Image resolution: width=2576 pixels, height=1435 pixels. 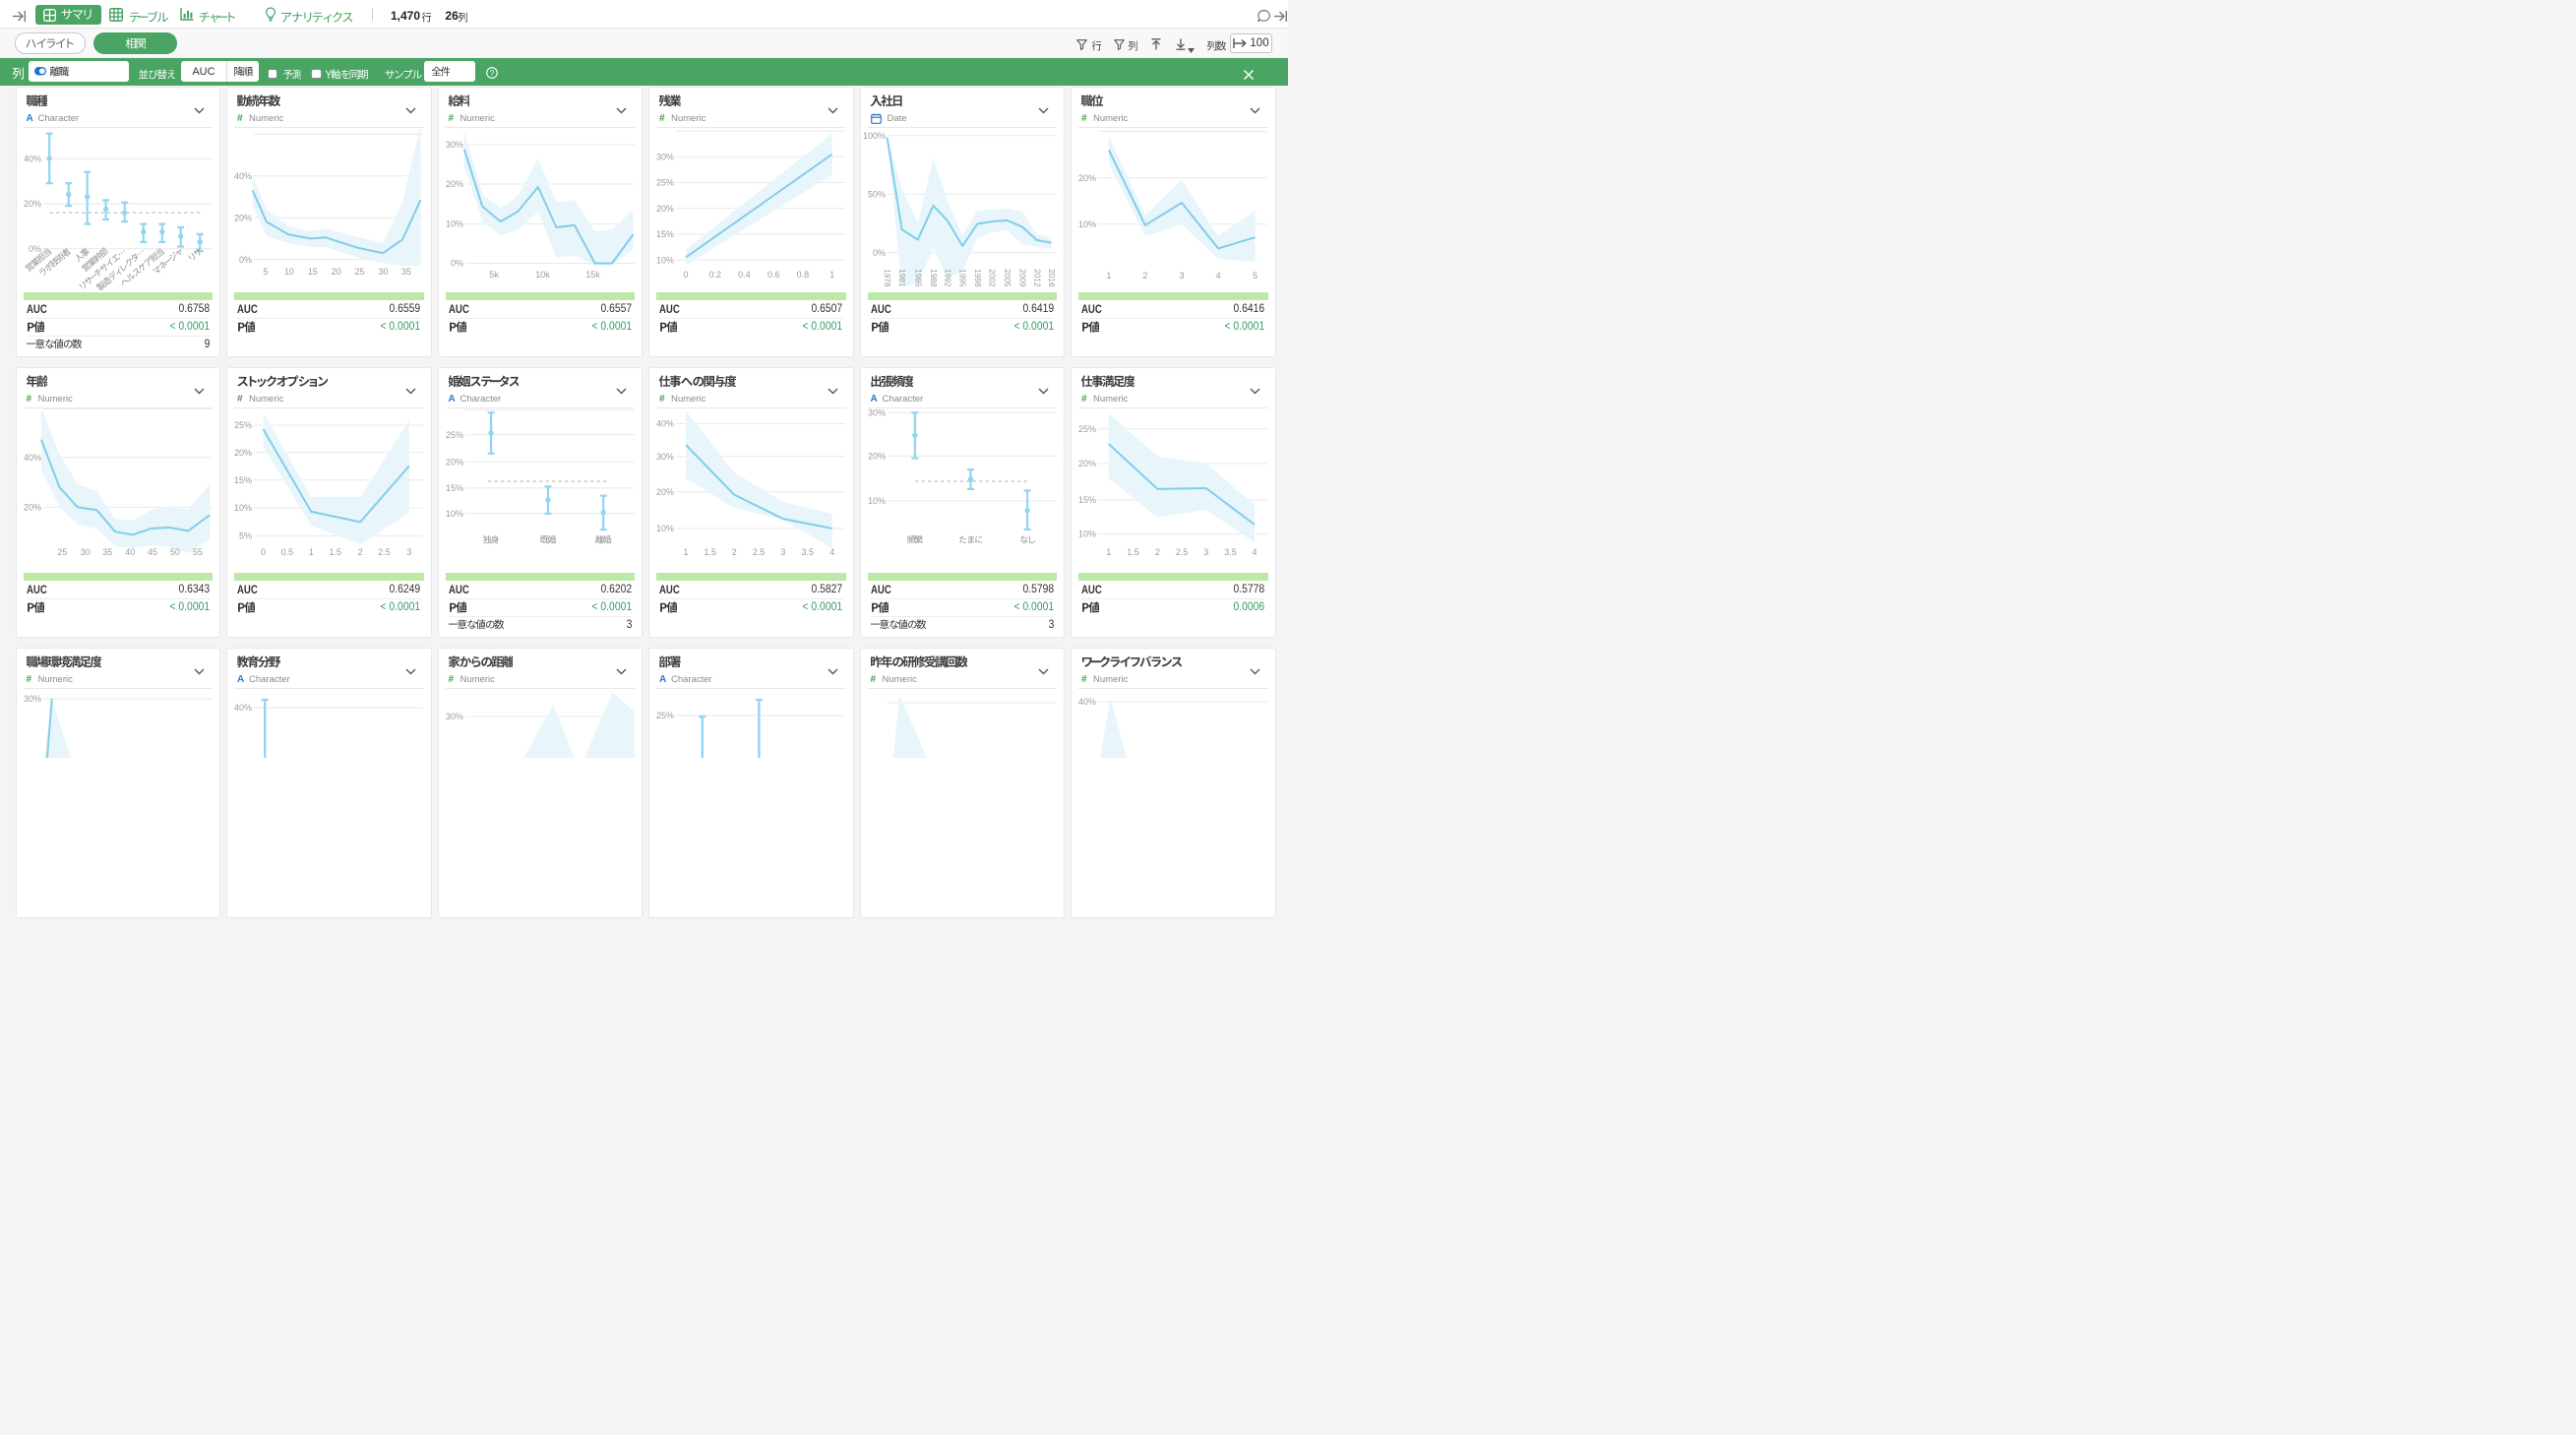 I want to click on svg-text: 0.8, so click(x=803, y=275).